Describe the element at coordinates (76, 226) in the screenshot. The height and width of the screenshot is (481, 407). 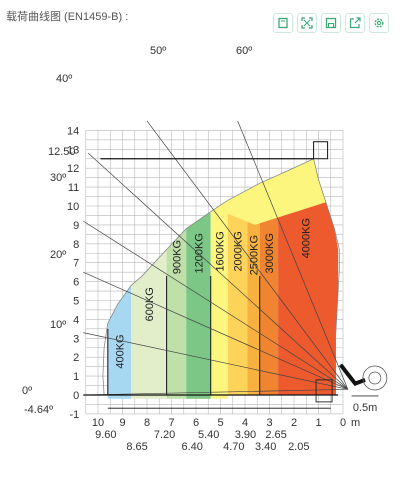
I see `y-tick-label: 9` at that location.